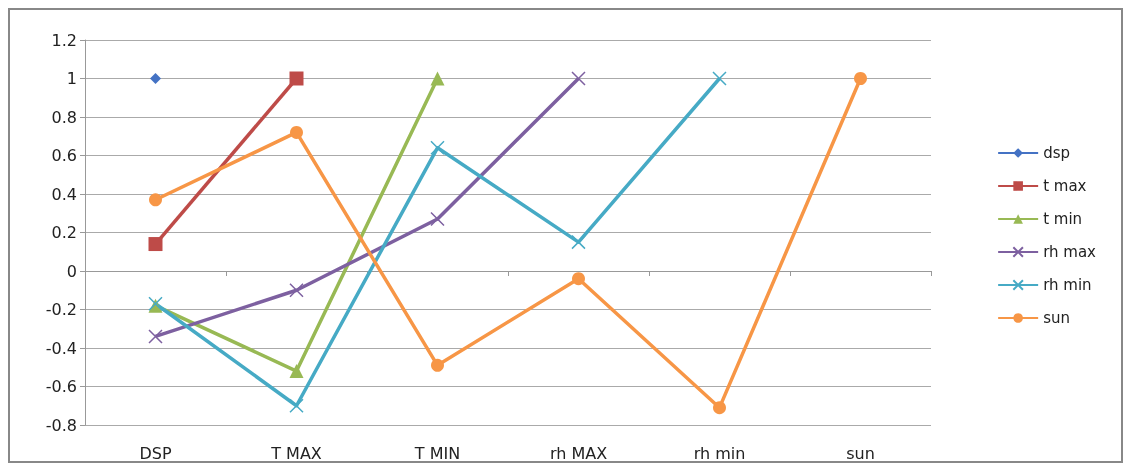 The width and height of the screenshot is (1135, 475). What do you see at coordinates (61, 348) in the screenshot?
I see `y-tick-label: -0.4` at bounding box center [61, 348].